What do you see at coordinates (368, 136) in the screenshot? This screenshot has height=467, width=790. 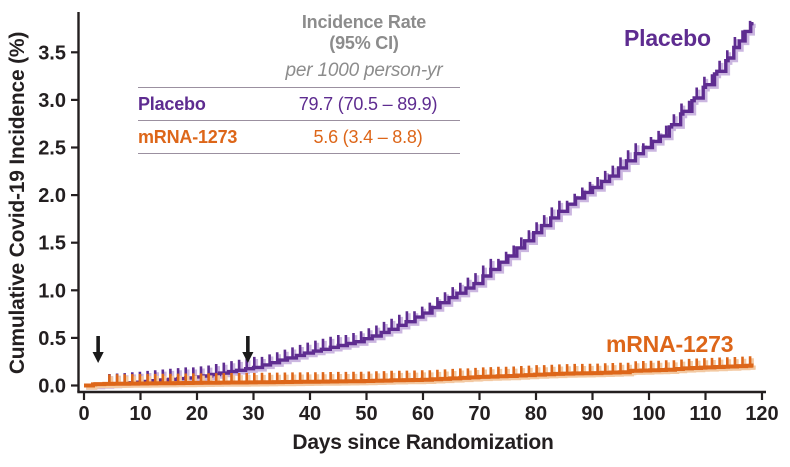 I see `mrna-row-value: 5.6 (3.4 – 8.8)` at bounding box center [368, 136].